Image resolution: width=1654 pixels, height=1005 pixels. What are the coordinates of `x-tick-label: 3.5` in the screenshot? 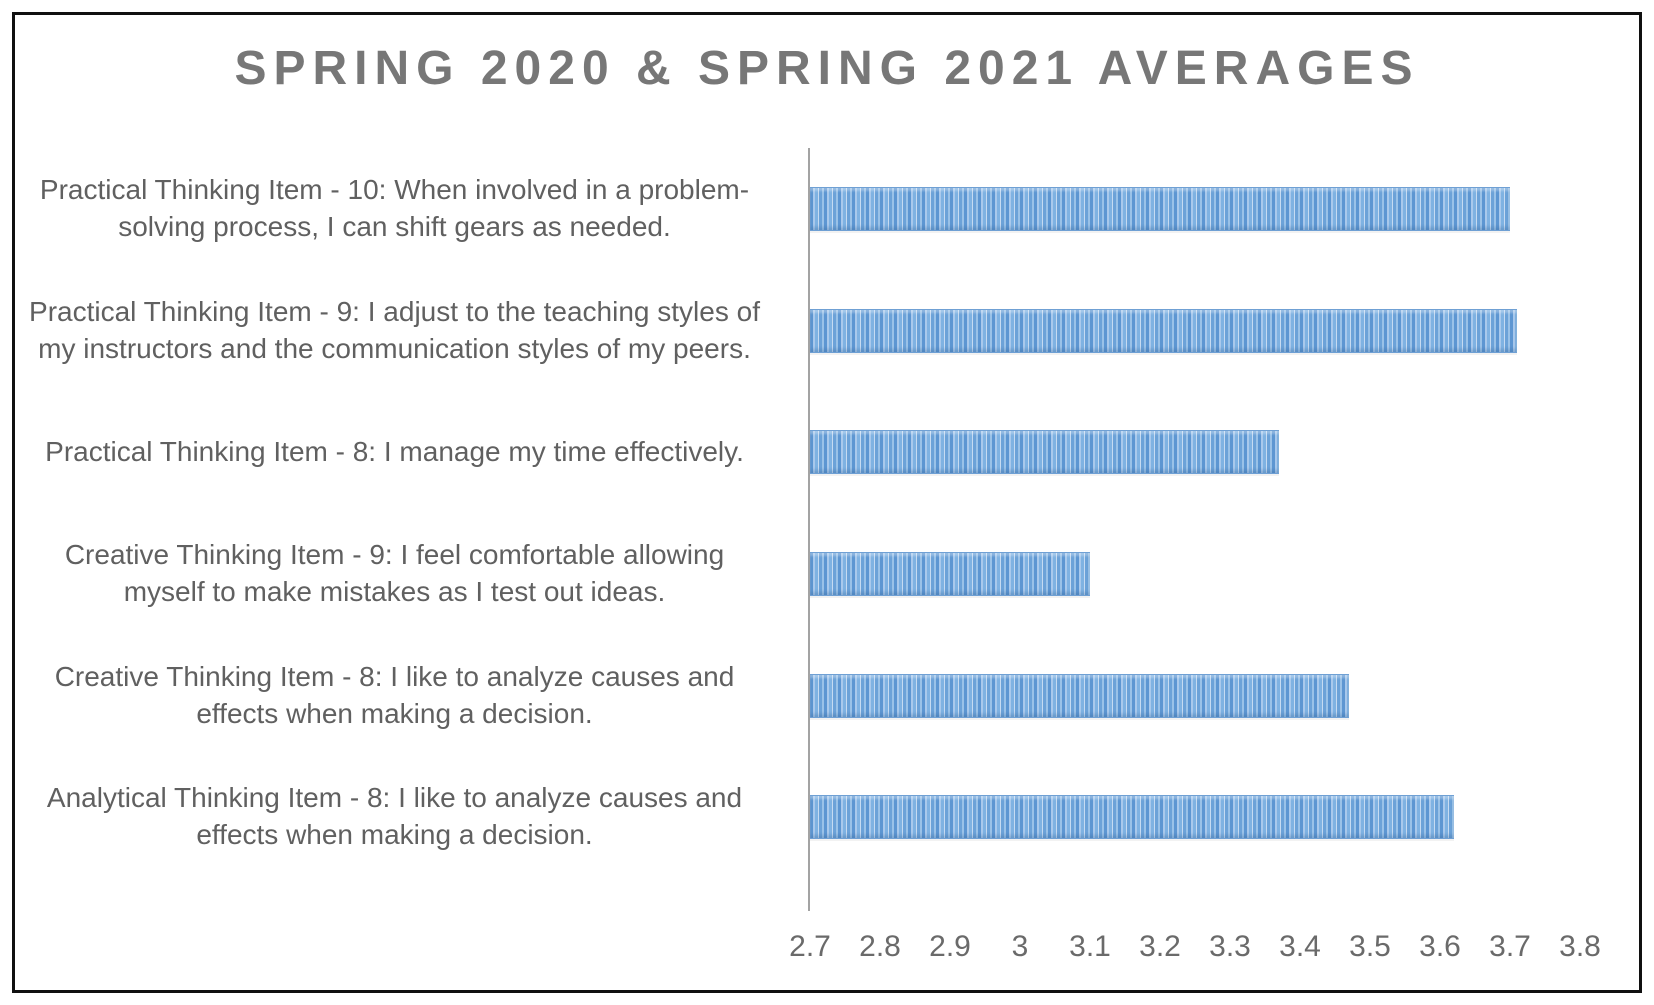 It's located at (1370, 946).